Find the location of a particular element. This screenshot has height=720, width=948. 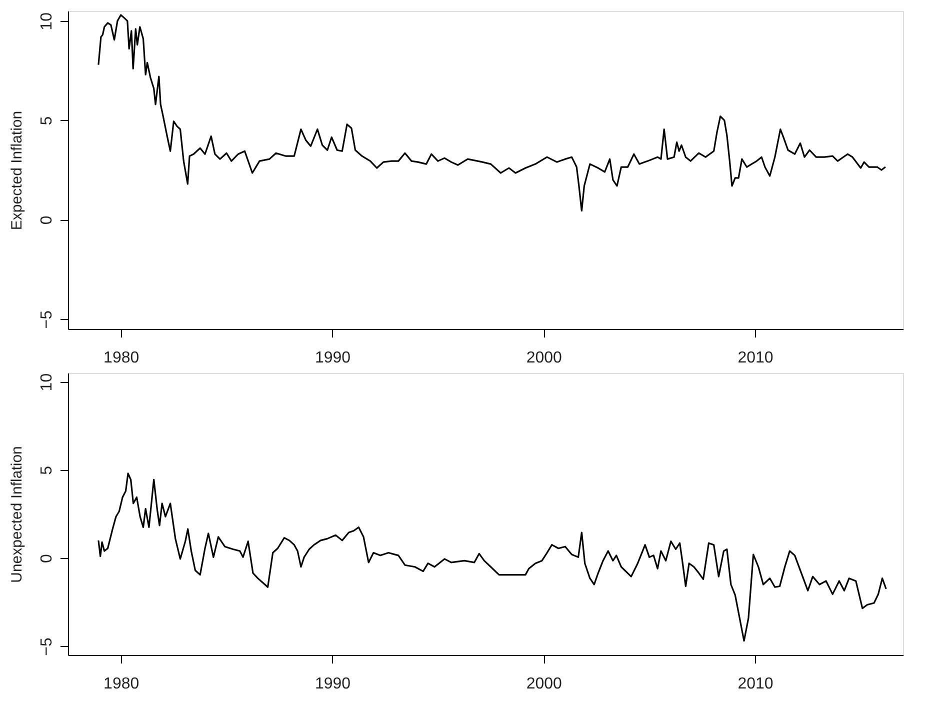

y-axis-title: Unexpected Inflation is located at coordinates (17, 514).